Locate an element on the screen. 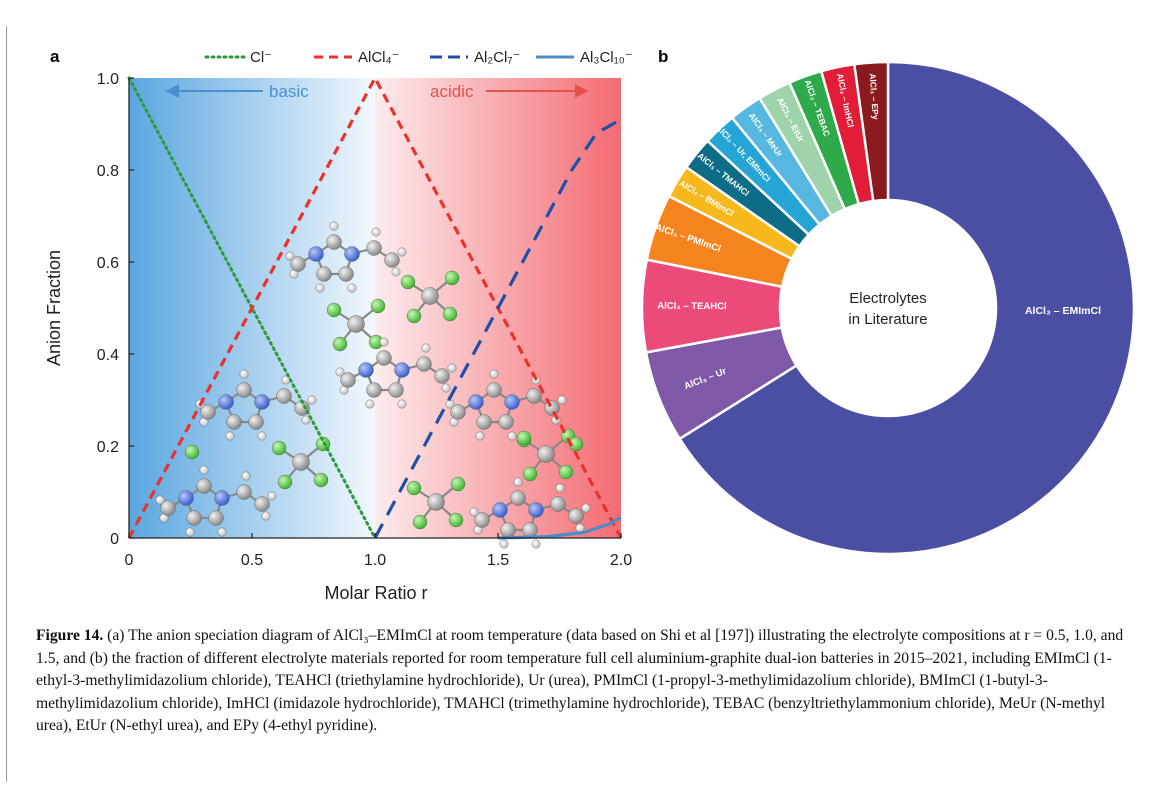 The image size is (1153, 787). donut-label-11: AlCl₃ – EPy is located at coordinates (874, 96).